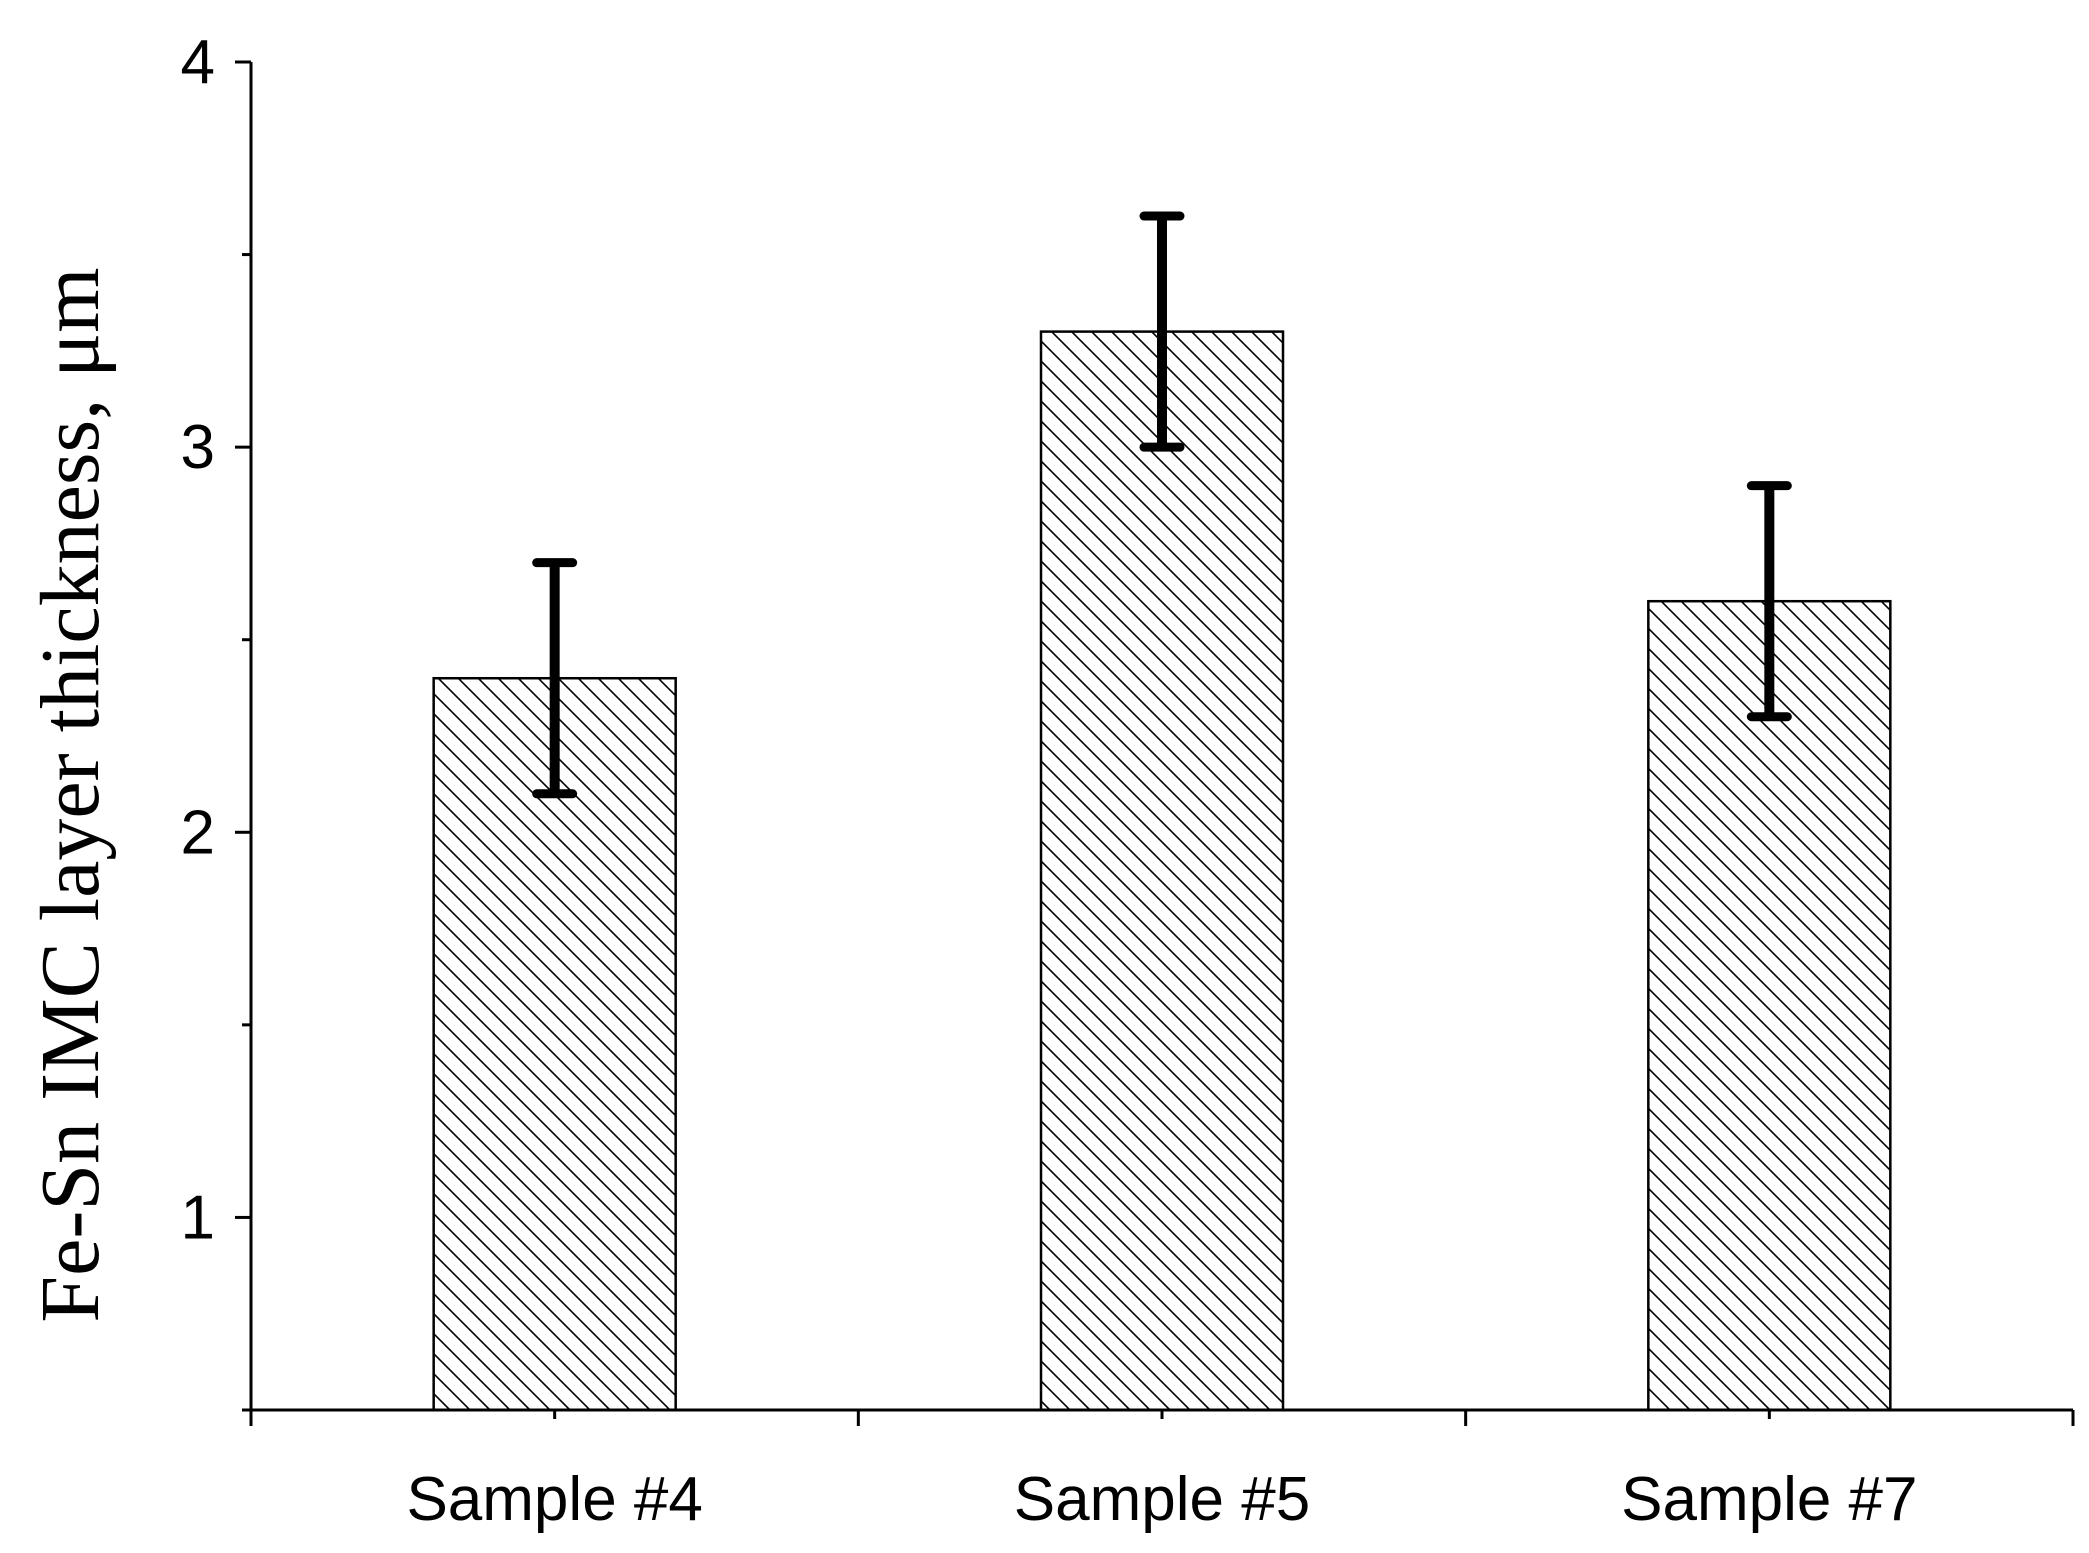  Describe the element at coordinates (198, 832) in the screenshot. I see `y-tick-label-2: 2` at that location.